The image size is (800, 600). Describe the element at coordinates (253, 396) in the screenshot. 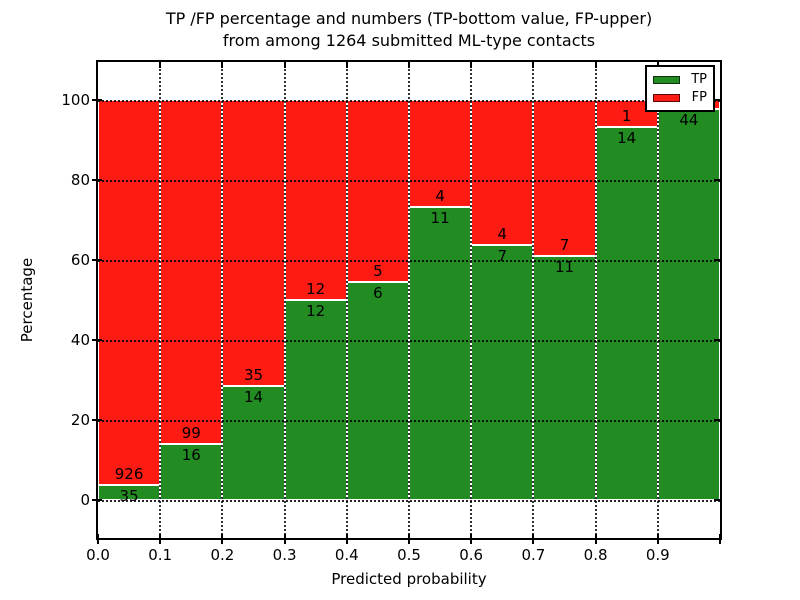

I see `bar-label-tp: 14` at that location.